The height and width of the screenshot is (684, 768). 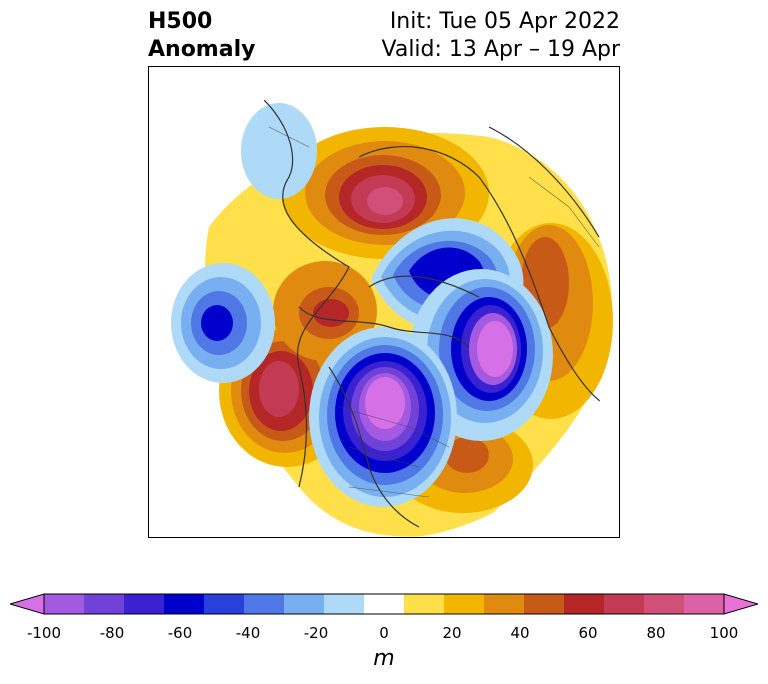 What do you see at coordinates (201, 36) in the screenshot?
I see `title-left: H500 Anomaly` at bounding box center [201, 36].